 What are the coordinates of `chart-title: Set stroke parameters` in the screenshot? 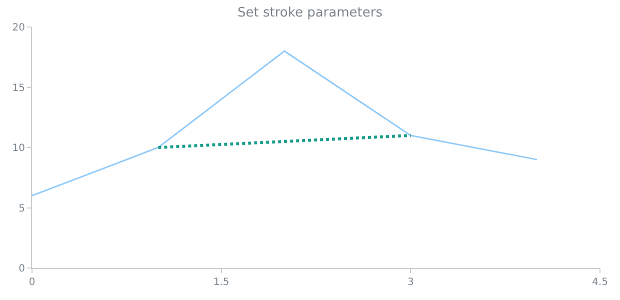 It's located at (310, 13).